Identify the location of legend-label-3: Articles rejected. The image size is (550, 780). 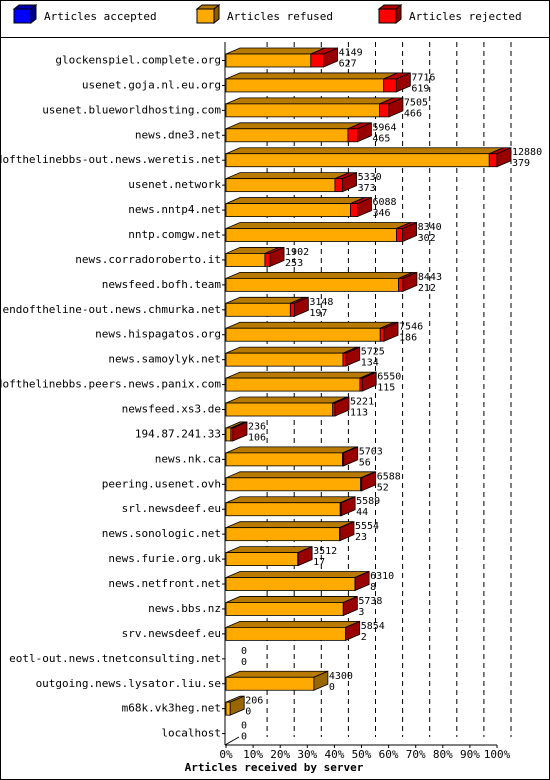
(465, 16).